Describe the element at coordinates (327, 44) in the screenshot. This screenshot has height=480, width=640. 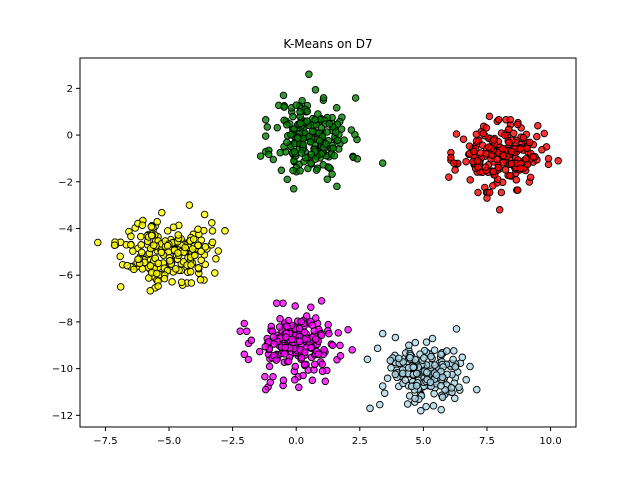
I see `chart-title: K-Means on D7` at that location.